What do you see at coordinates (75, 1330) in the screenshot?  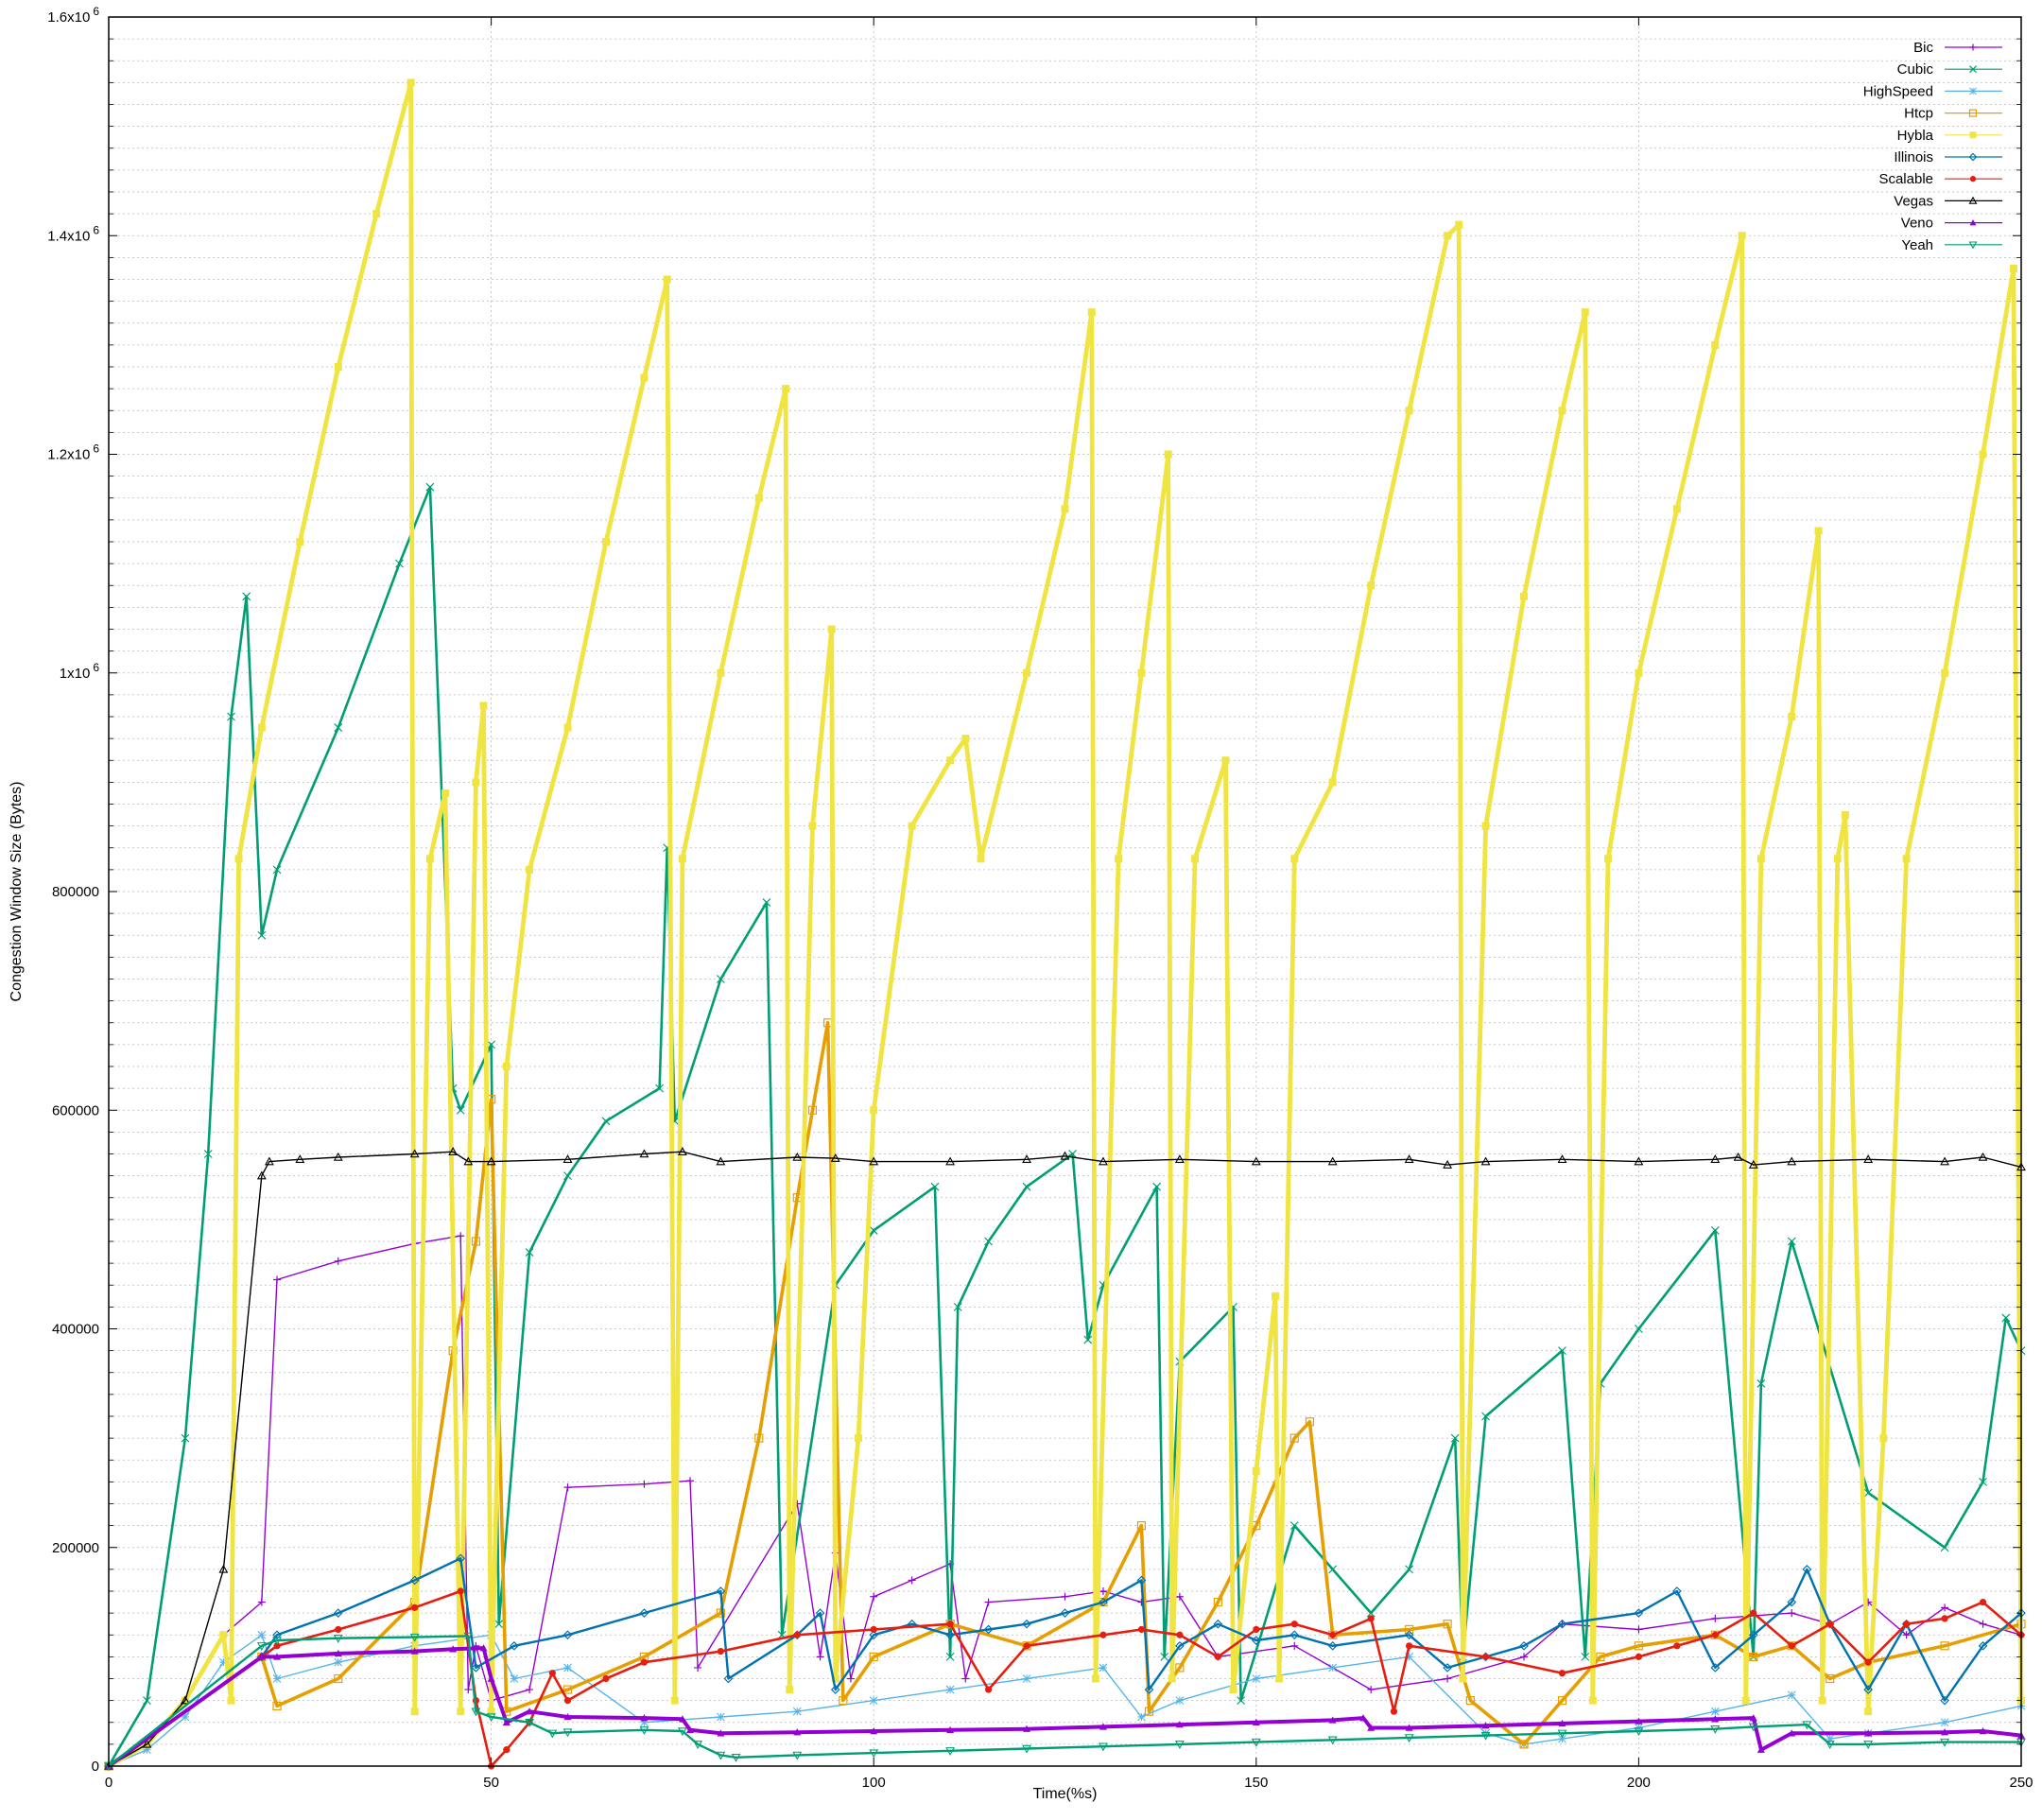 I see `y-tick-label: 400000` at bounding box center [75, 1330].